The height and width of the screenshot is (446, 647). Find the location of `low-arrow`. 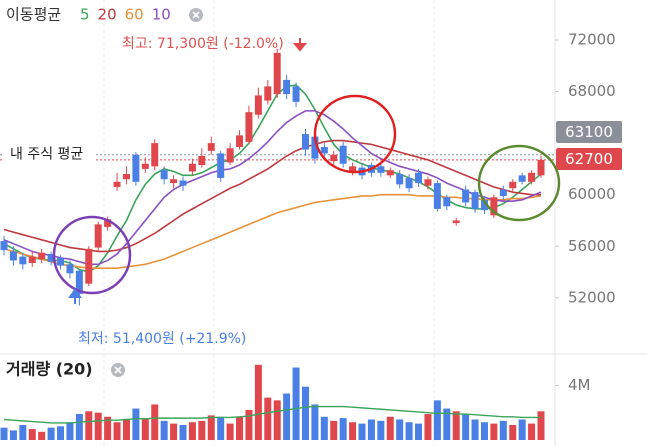

low-arrow is located at coordinates (75, 296).